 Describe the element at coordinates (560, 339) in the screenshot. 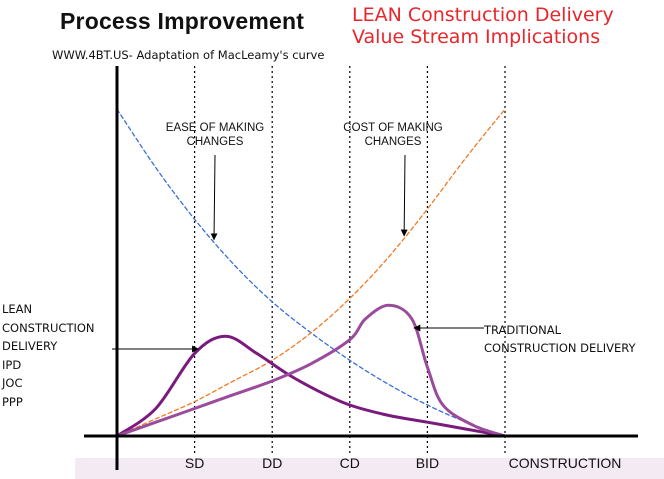

I see `traditional-label: TRADITIONAL CONSTRUCTION DELIVERY` at that location.